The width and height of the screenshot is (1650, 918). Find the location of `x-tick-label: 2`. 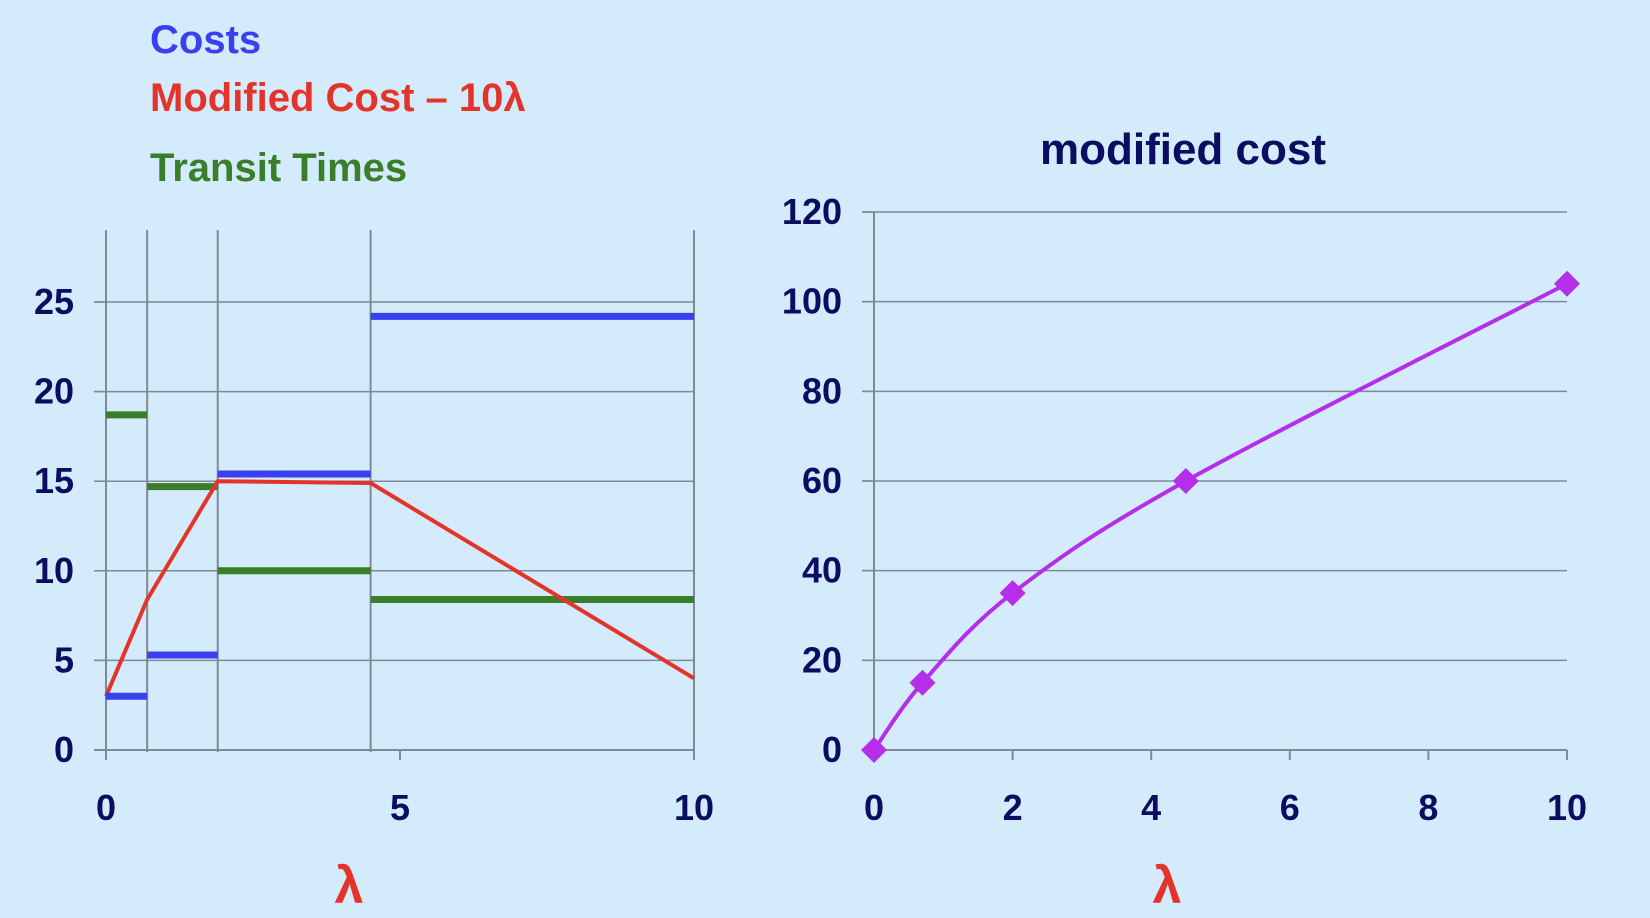

x-tick-label: 2 is located at coordinates (1013, 807).